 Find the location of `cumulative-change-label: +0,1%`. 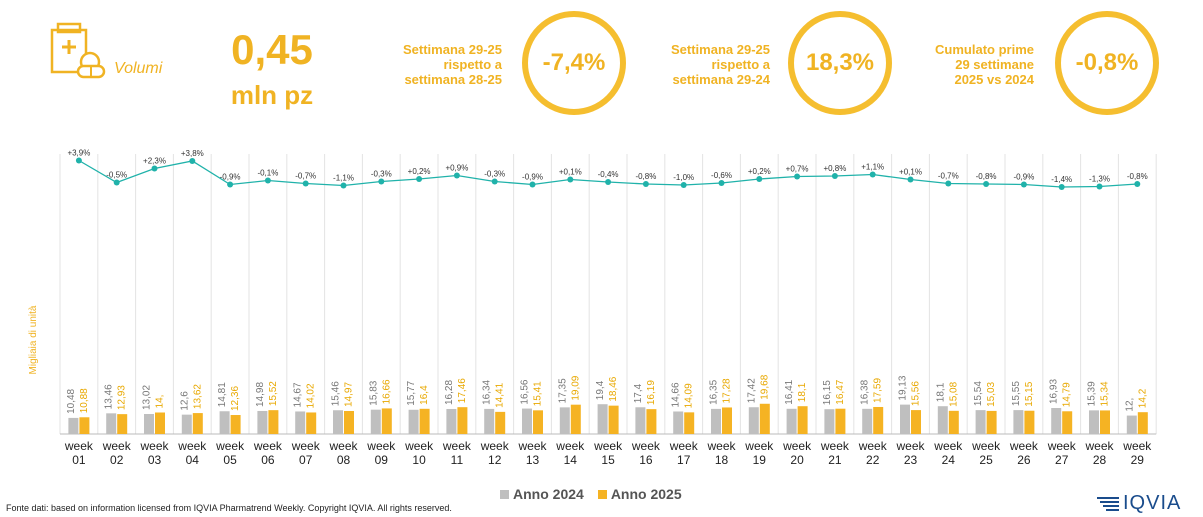

cumulative-change-label: +0,1% is located at coordinates (570, 172).